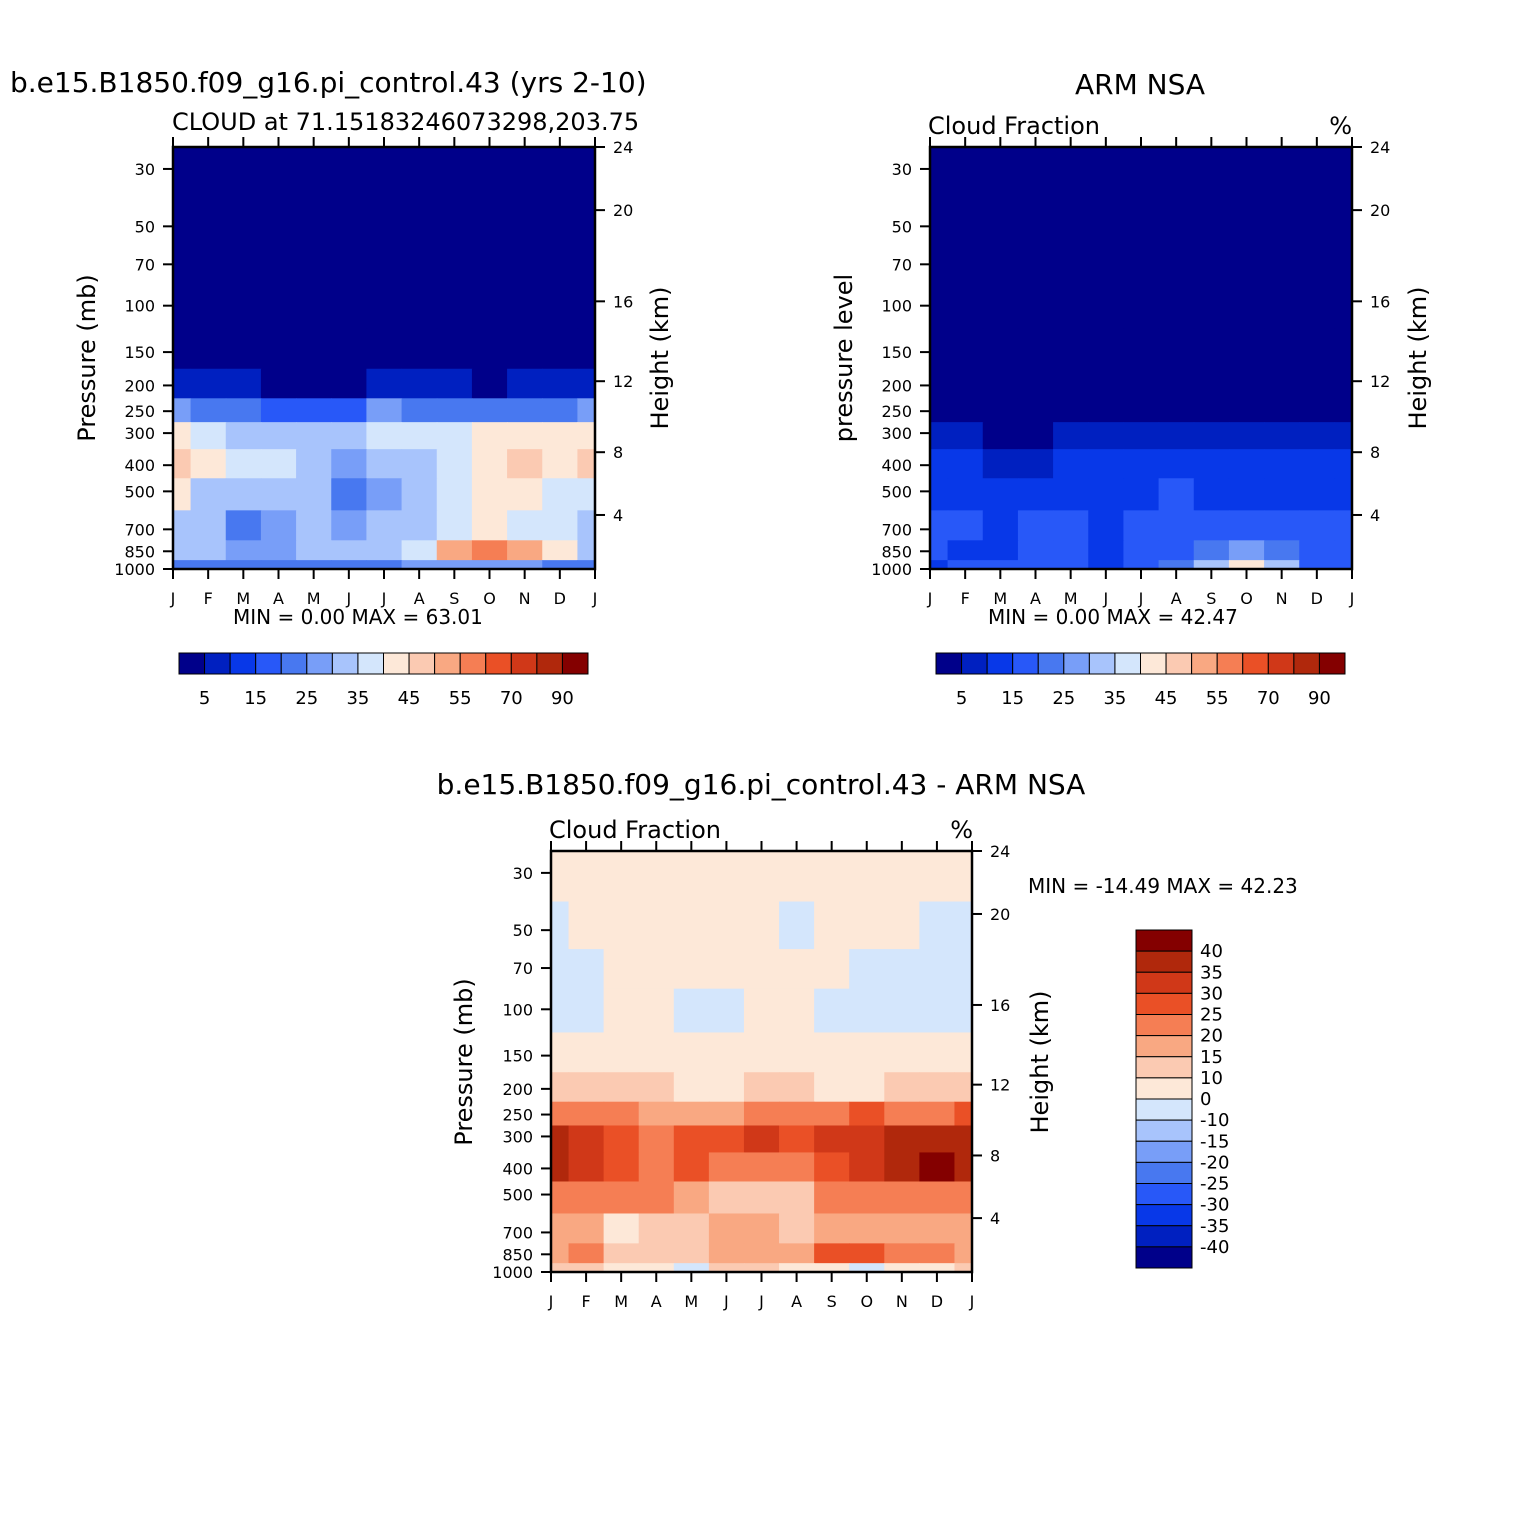 The width and height of the screenshot is (1524, 1524). Describe the element at coordinates (1214, 1247) in the screenshot. I see `diff-cbar-label: -40` at that location.